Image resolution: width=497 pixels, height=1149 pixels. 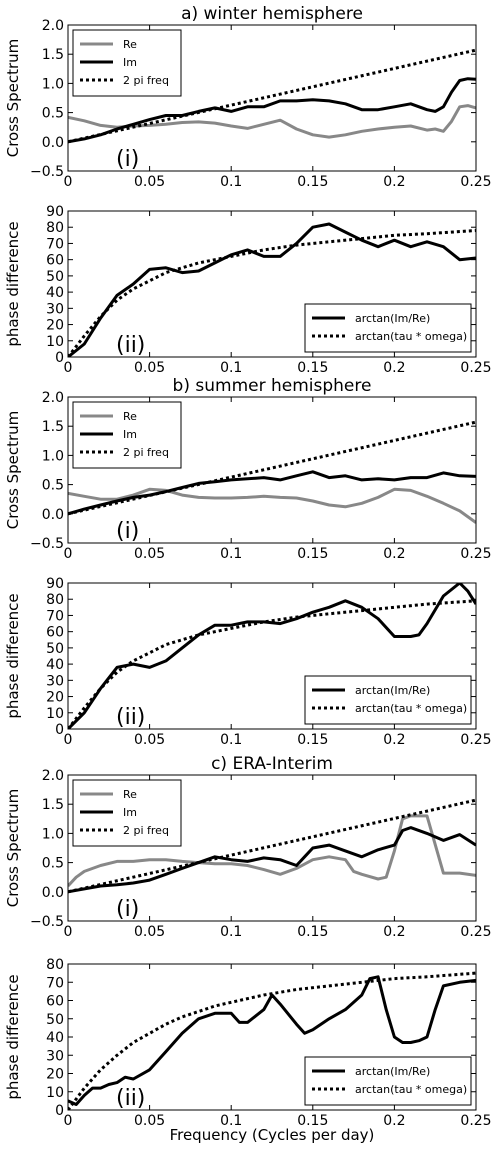 I want to click on panel-title: b) summer hemisphere, so click(x=272, y=386).